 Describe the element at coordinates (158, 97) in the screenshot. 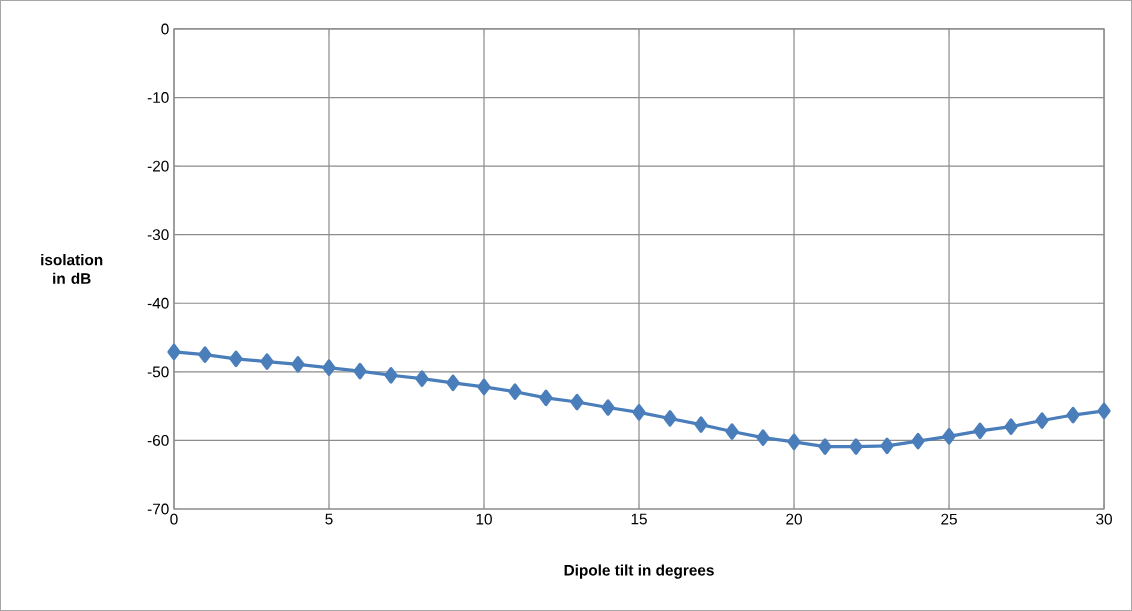

I see `y-tick-label: -10` at that location.